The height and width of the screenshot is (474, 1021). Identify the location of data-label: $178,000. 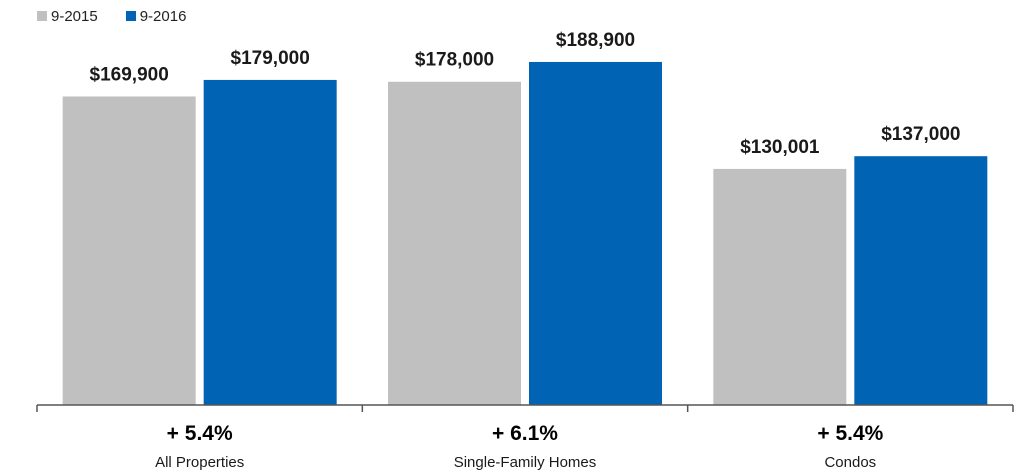
(454, 60).